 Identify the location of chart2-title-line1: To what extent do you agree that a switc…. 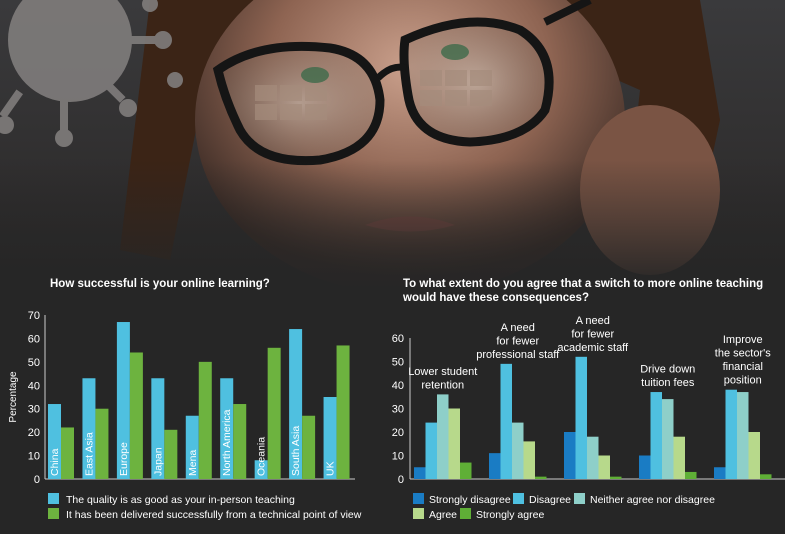
(583, 284).